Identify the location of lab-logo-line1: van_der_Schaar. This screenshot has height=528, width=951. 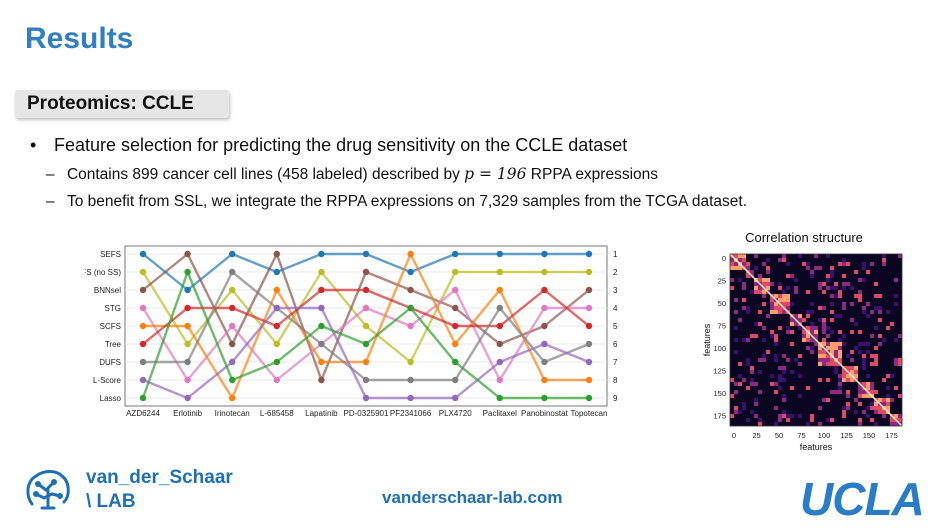
(159, 477).